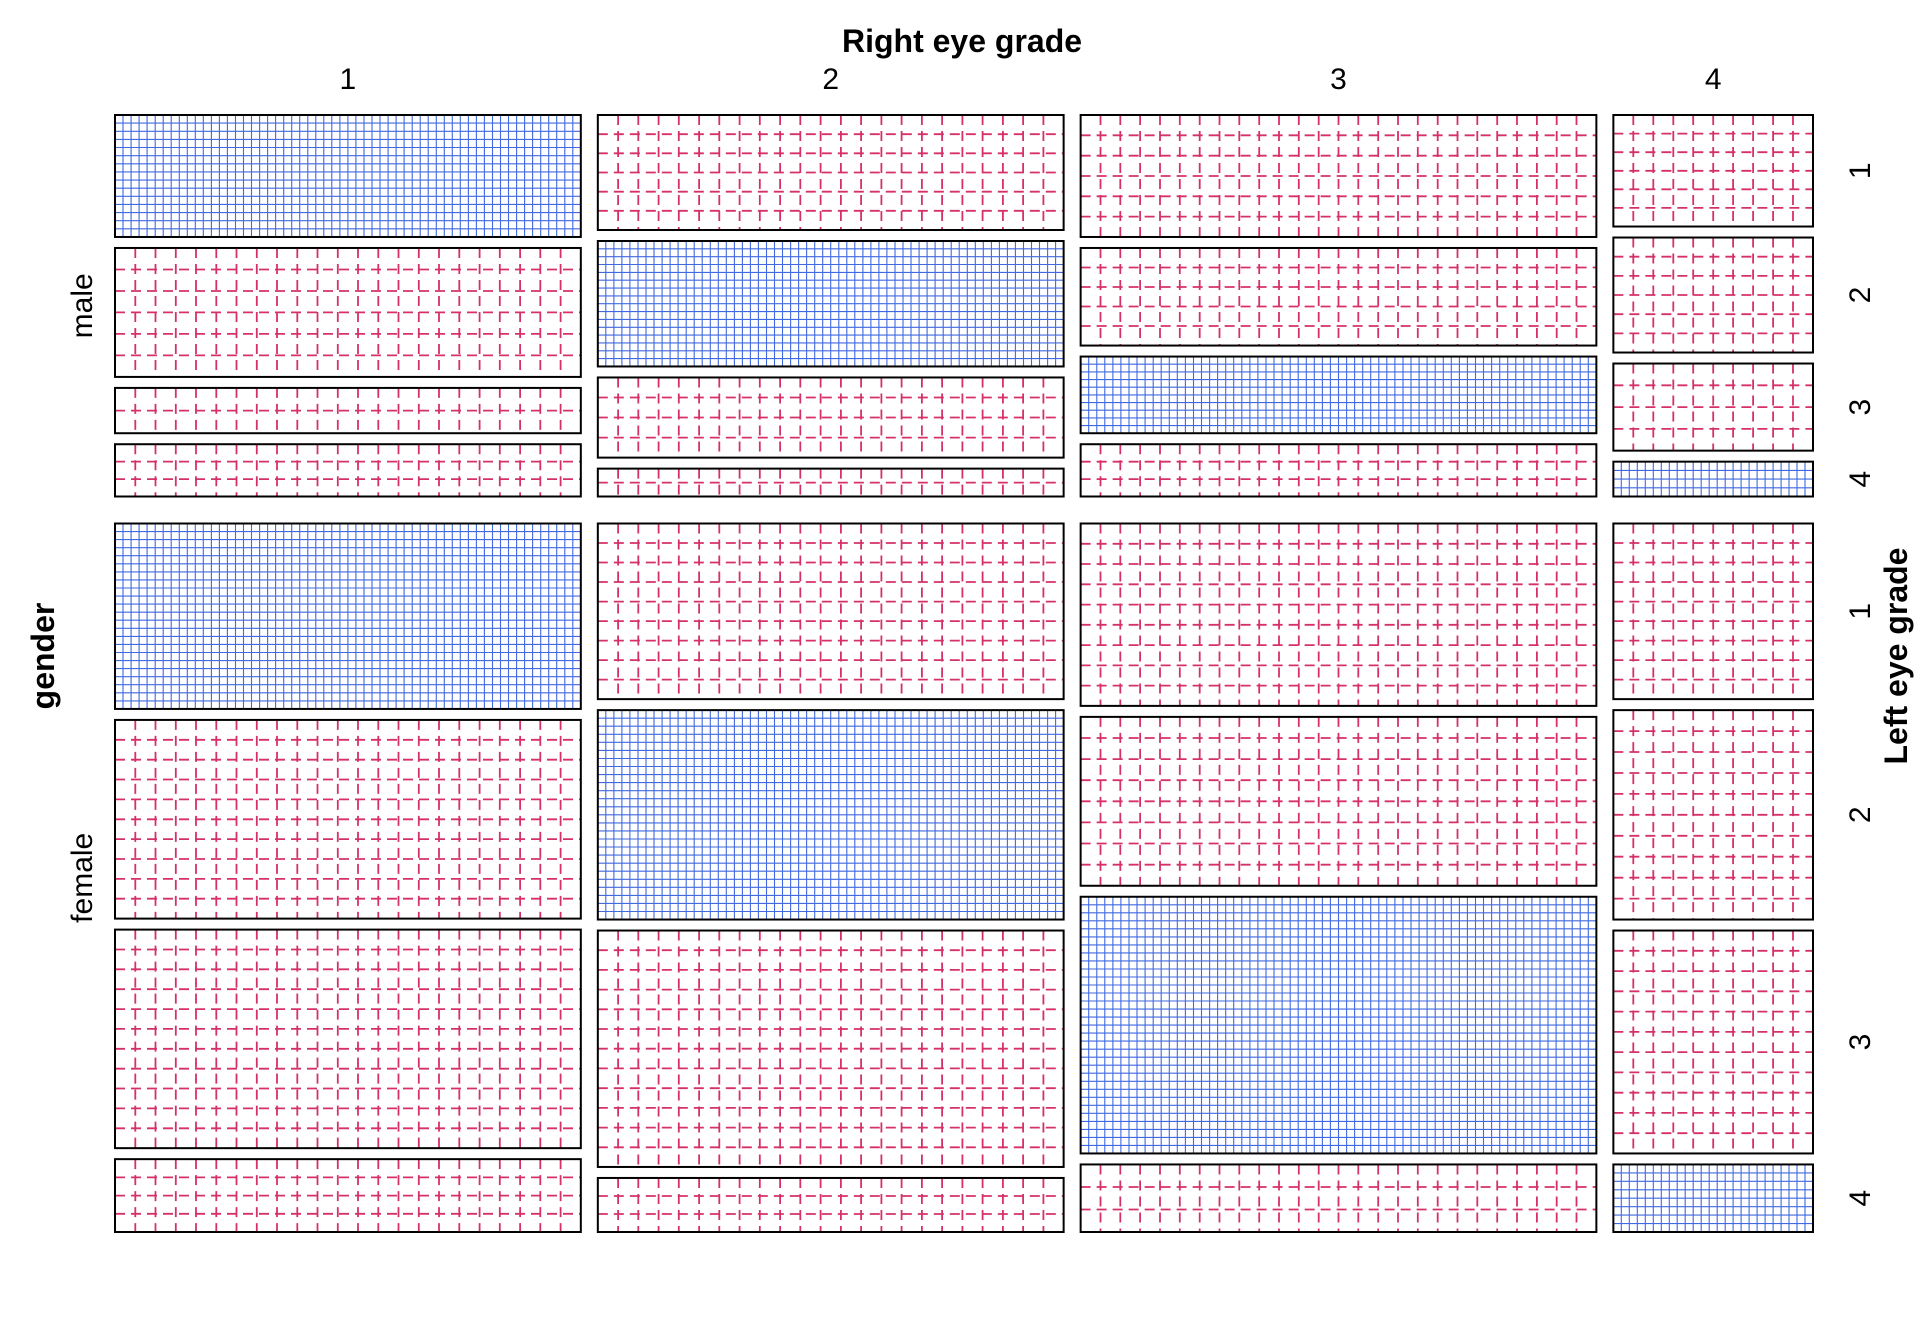 The image size is (1920, 1344). I want to click on tile-male-right3-left4, so click(1338, 470).